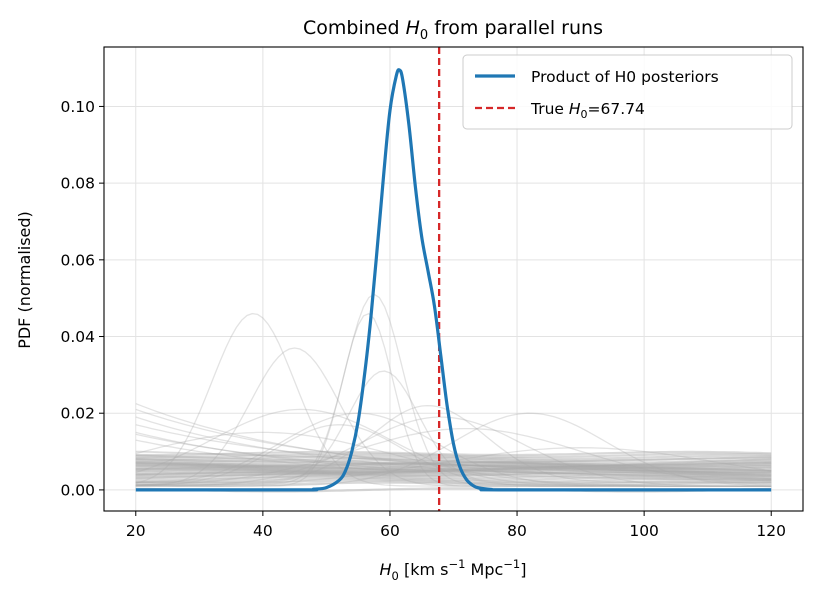 The image size is (816, 597). Describe the element at coordinates (24, 280) in the screenshot. I see `y-axis-label: PDF (normalised)` at that location.